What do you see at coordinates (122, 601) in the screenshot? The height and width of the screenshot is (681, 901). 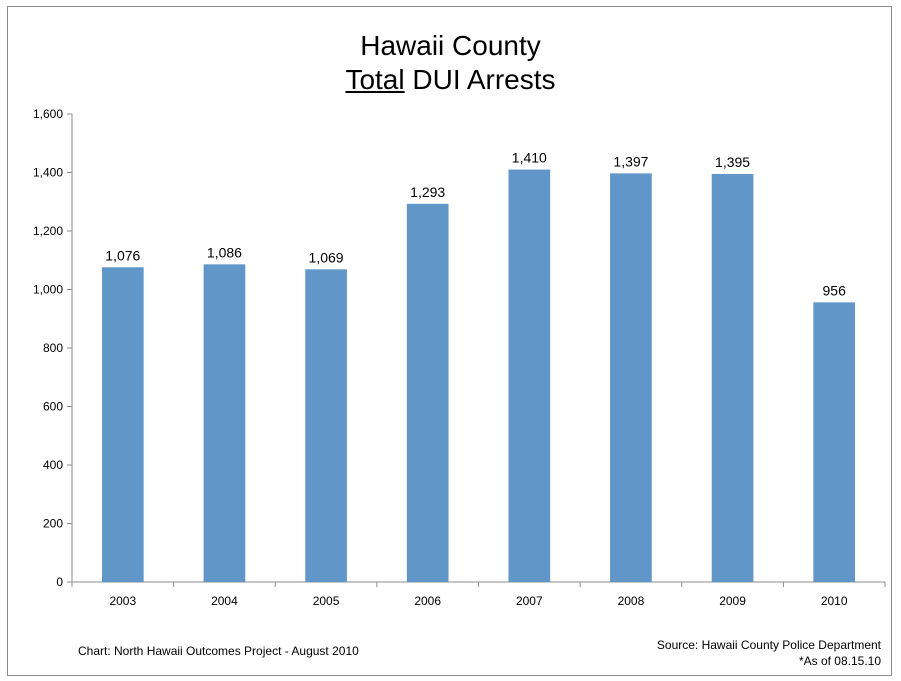 I see `x-tick-label-2003: 2003` at bounding box center [122, 601].